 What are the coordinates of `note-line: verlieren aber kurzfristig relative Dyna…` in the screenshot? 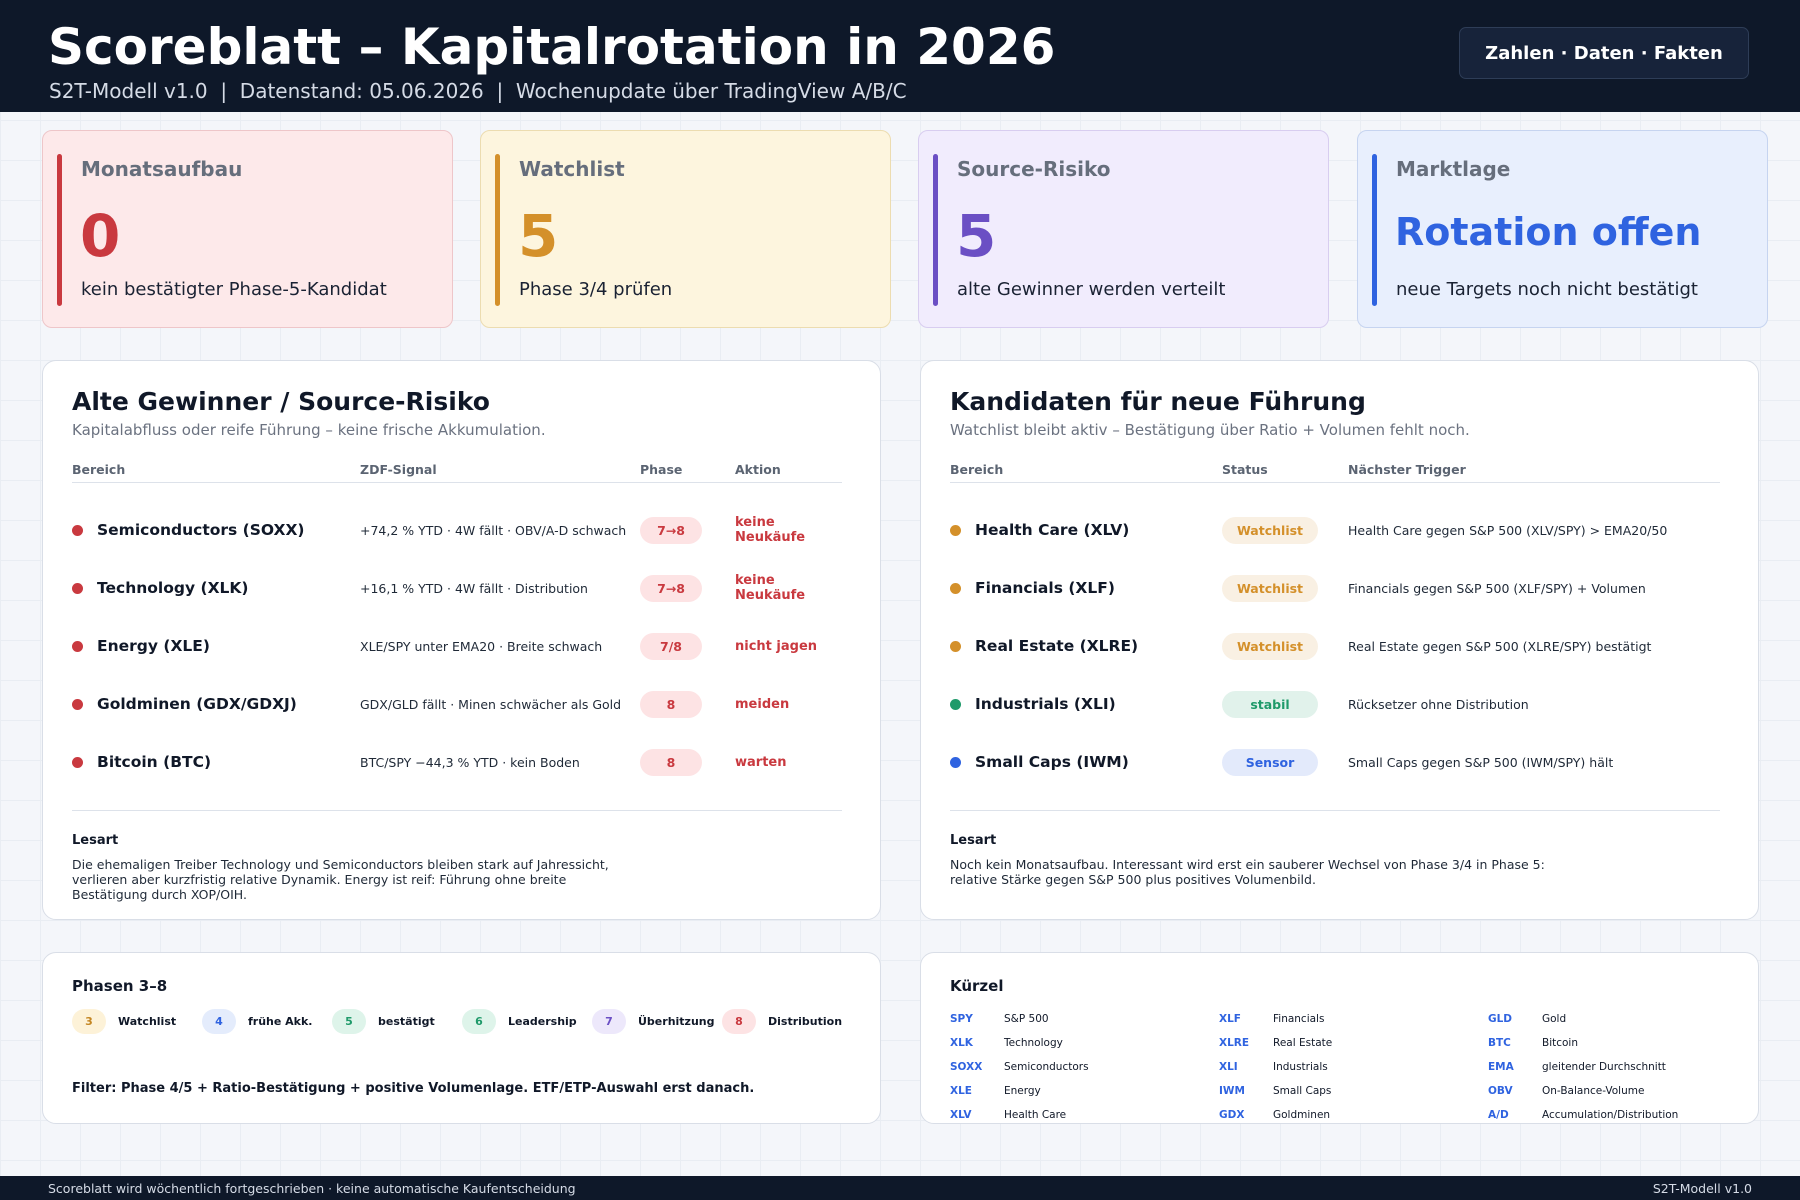 It's located at (319, 879).